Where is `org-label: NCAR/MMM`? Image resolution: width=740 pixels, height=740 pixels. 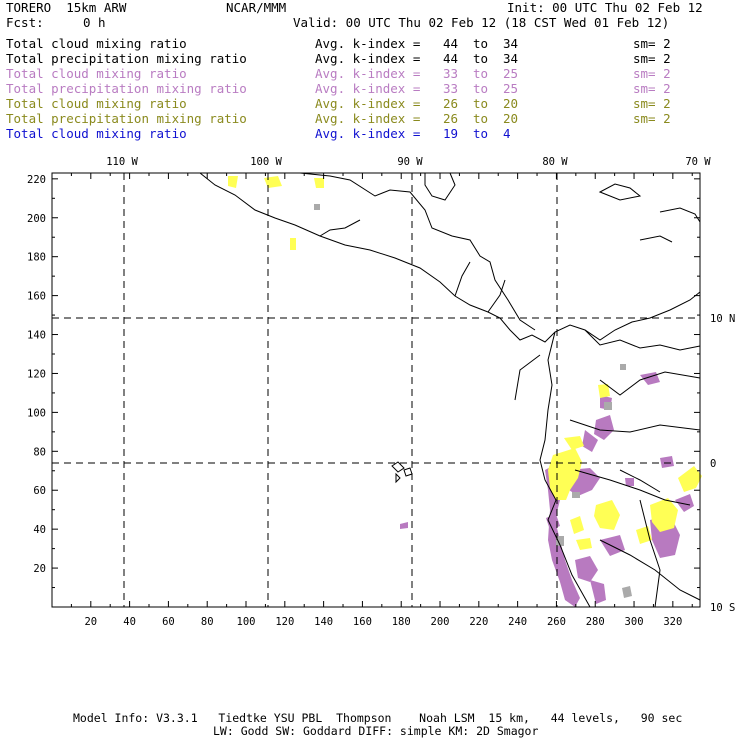
org-label: NCAR/MMM is located at coordinates (256, 7).